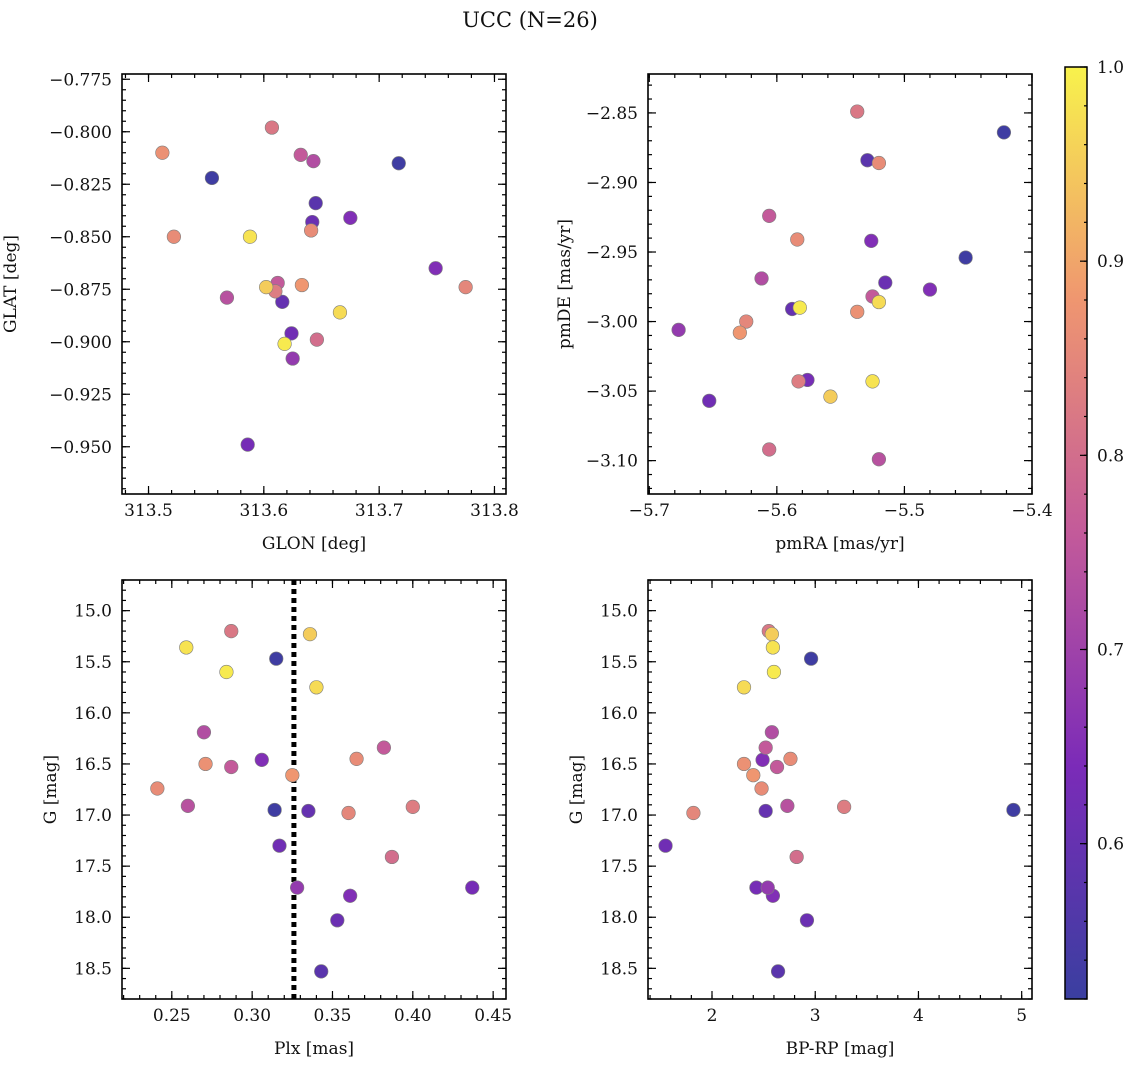  What do you see at coordinates (80, 290) in the screenshot?
I see `y-tick-label: −0.875` at bounding box center [80, 290].